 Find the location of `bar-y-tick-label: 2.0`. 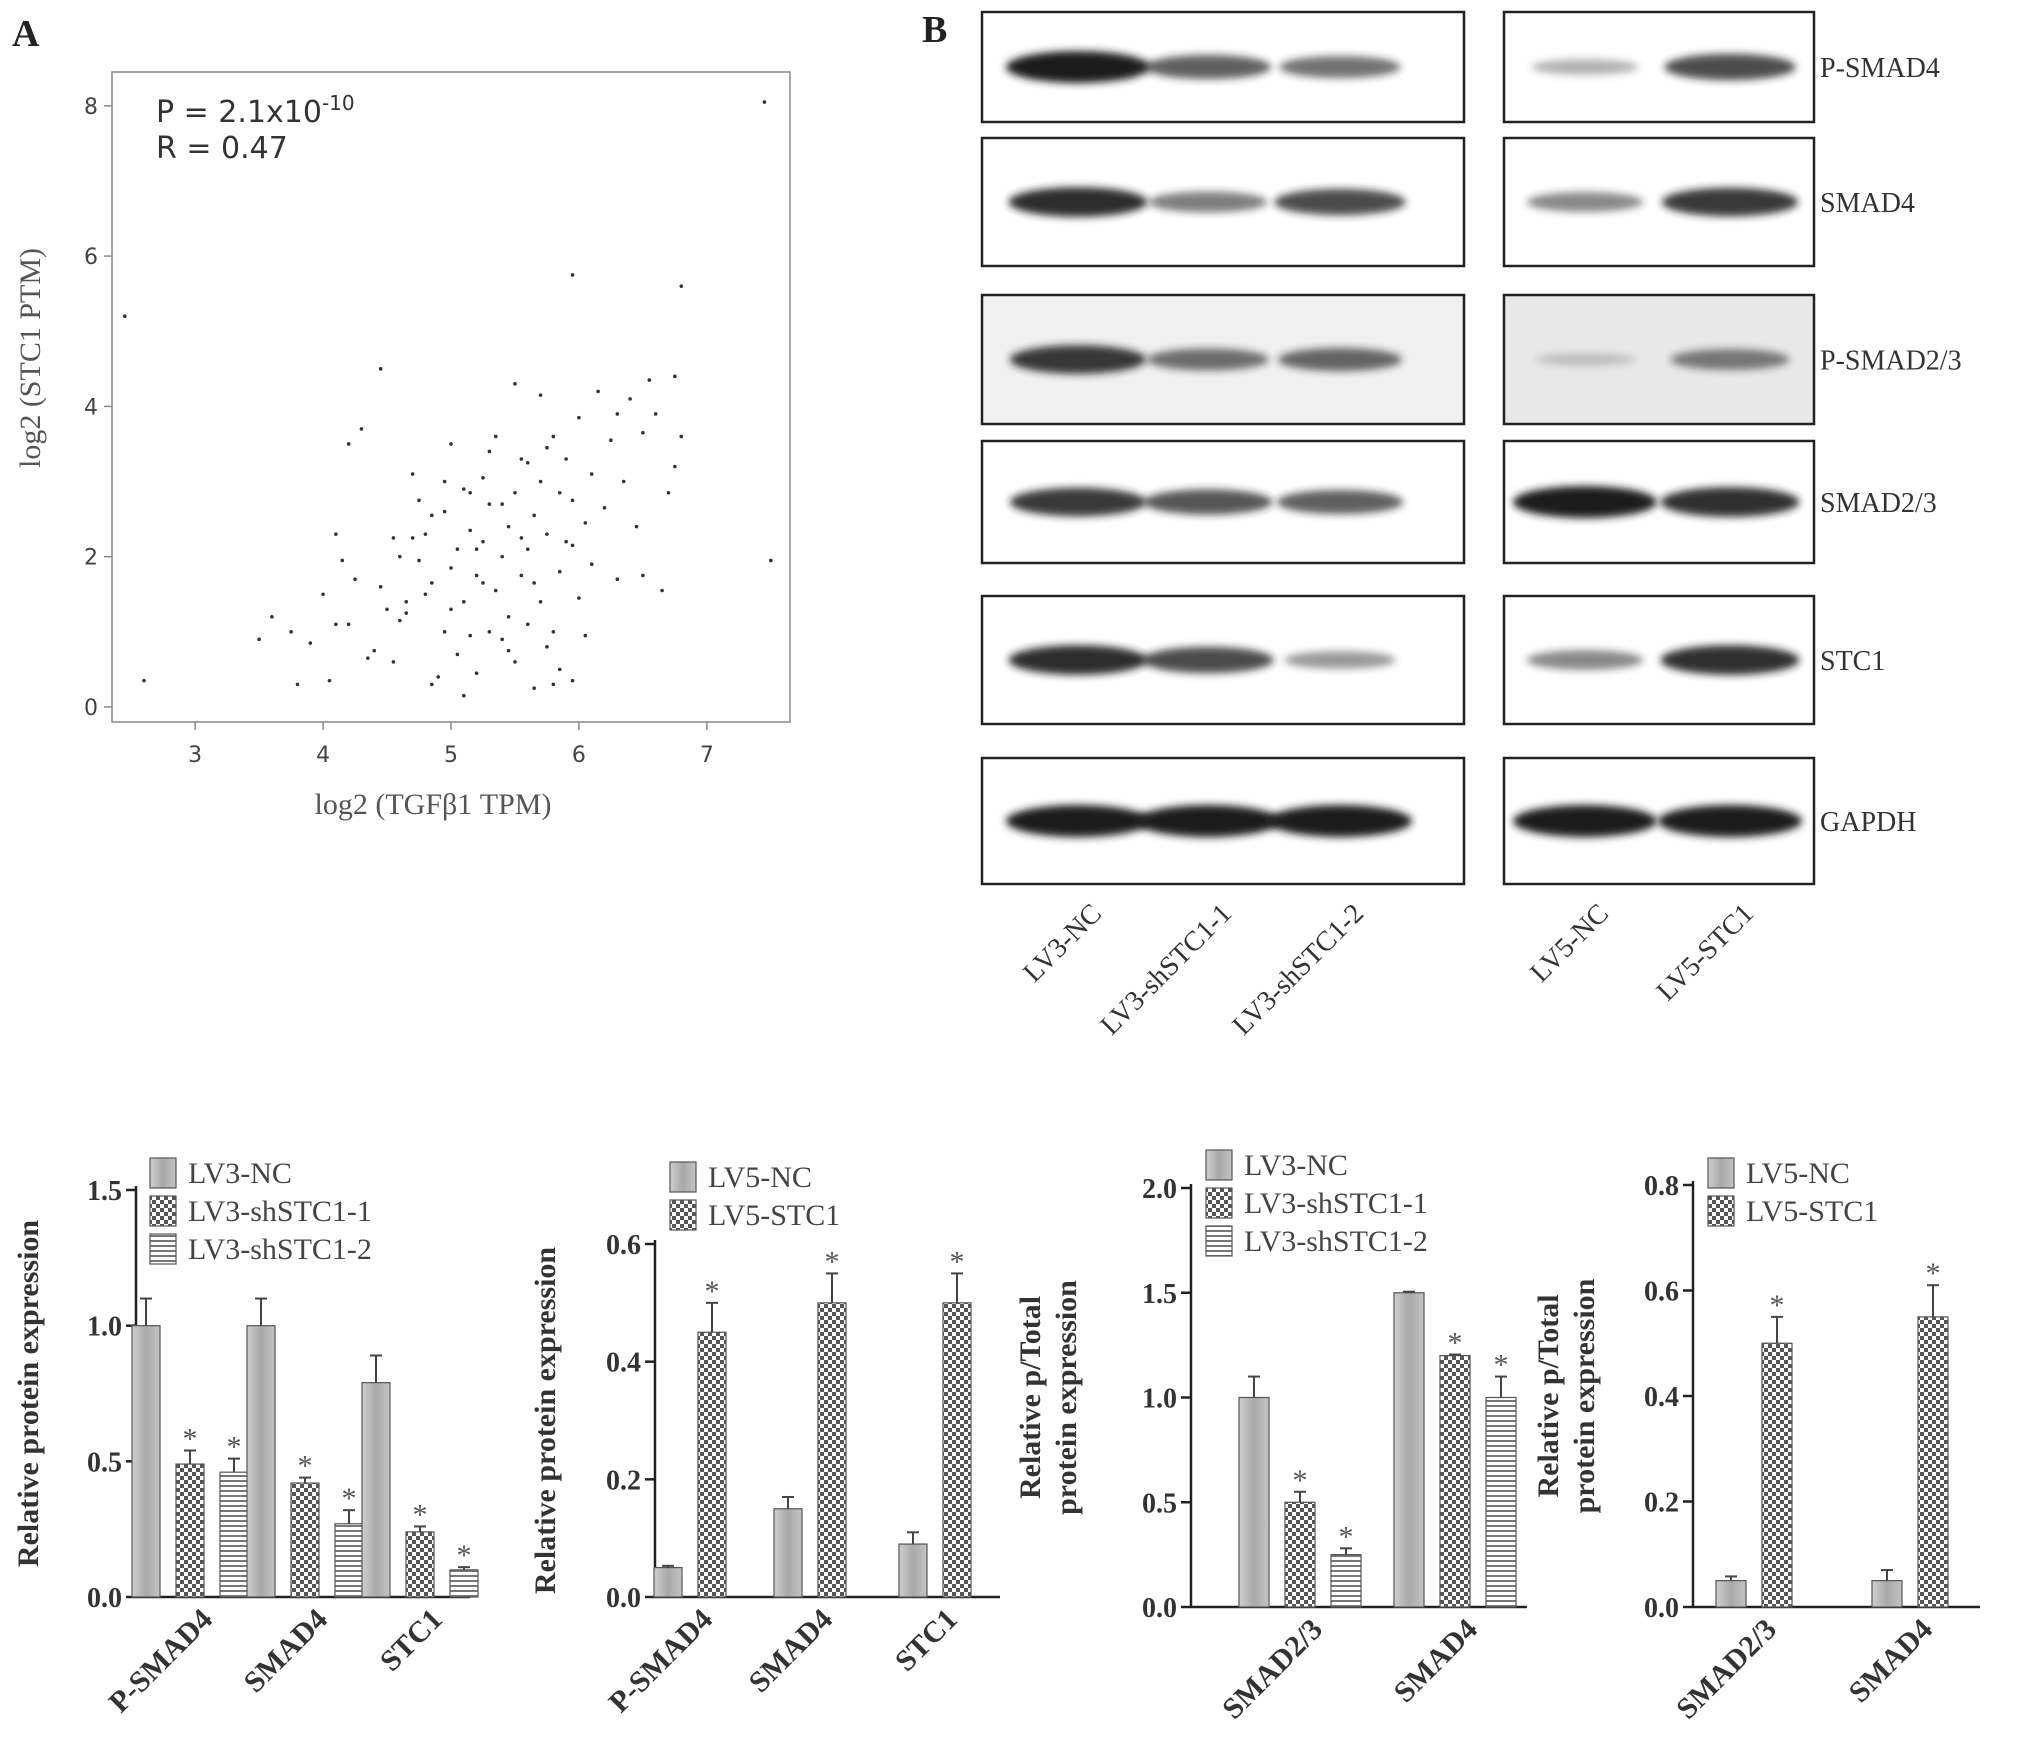

bar-y-tick-label: 2.0 is located at coordinates (1159, 1189).